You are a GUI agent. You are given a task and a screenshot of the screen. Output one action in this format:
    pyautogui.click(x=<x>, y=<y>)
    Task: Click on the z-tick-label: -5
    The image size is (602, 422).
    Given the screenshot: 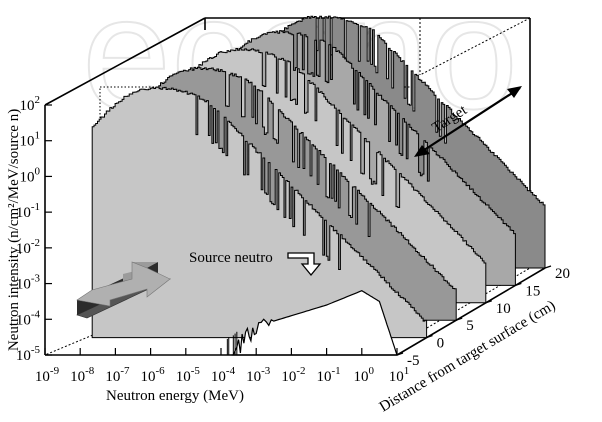 What is the action you would take?
    pyautogui.click(x=413, y=361)
    